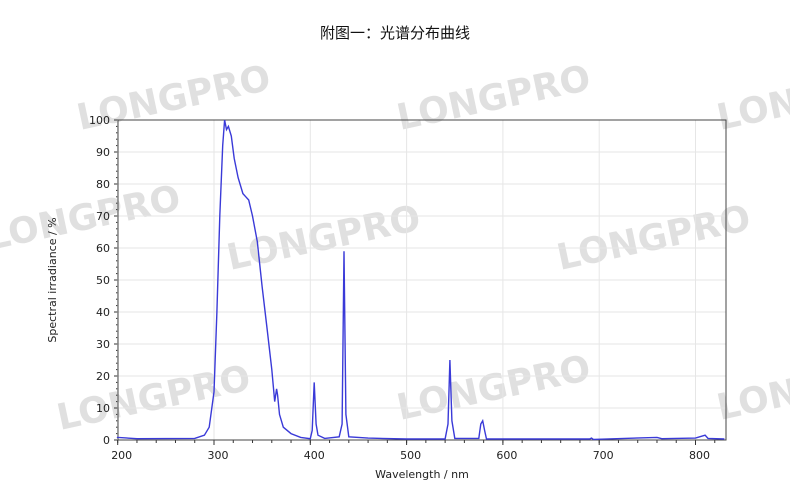 The width and height of the screenshot is (790, 502). I want to click on x-tick-label: 400, so click(314, 455).